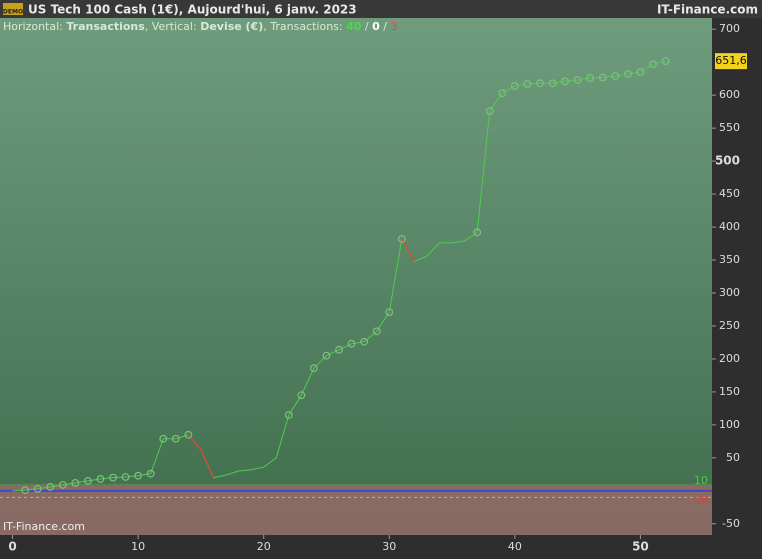 The image size is (762, 559). What do you see at coordinates (729, 28) in the screenshot?
I see `y-tick-label: 700` at bounding box center [729, 28].